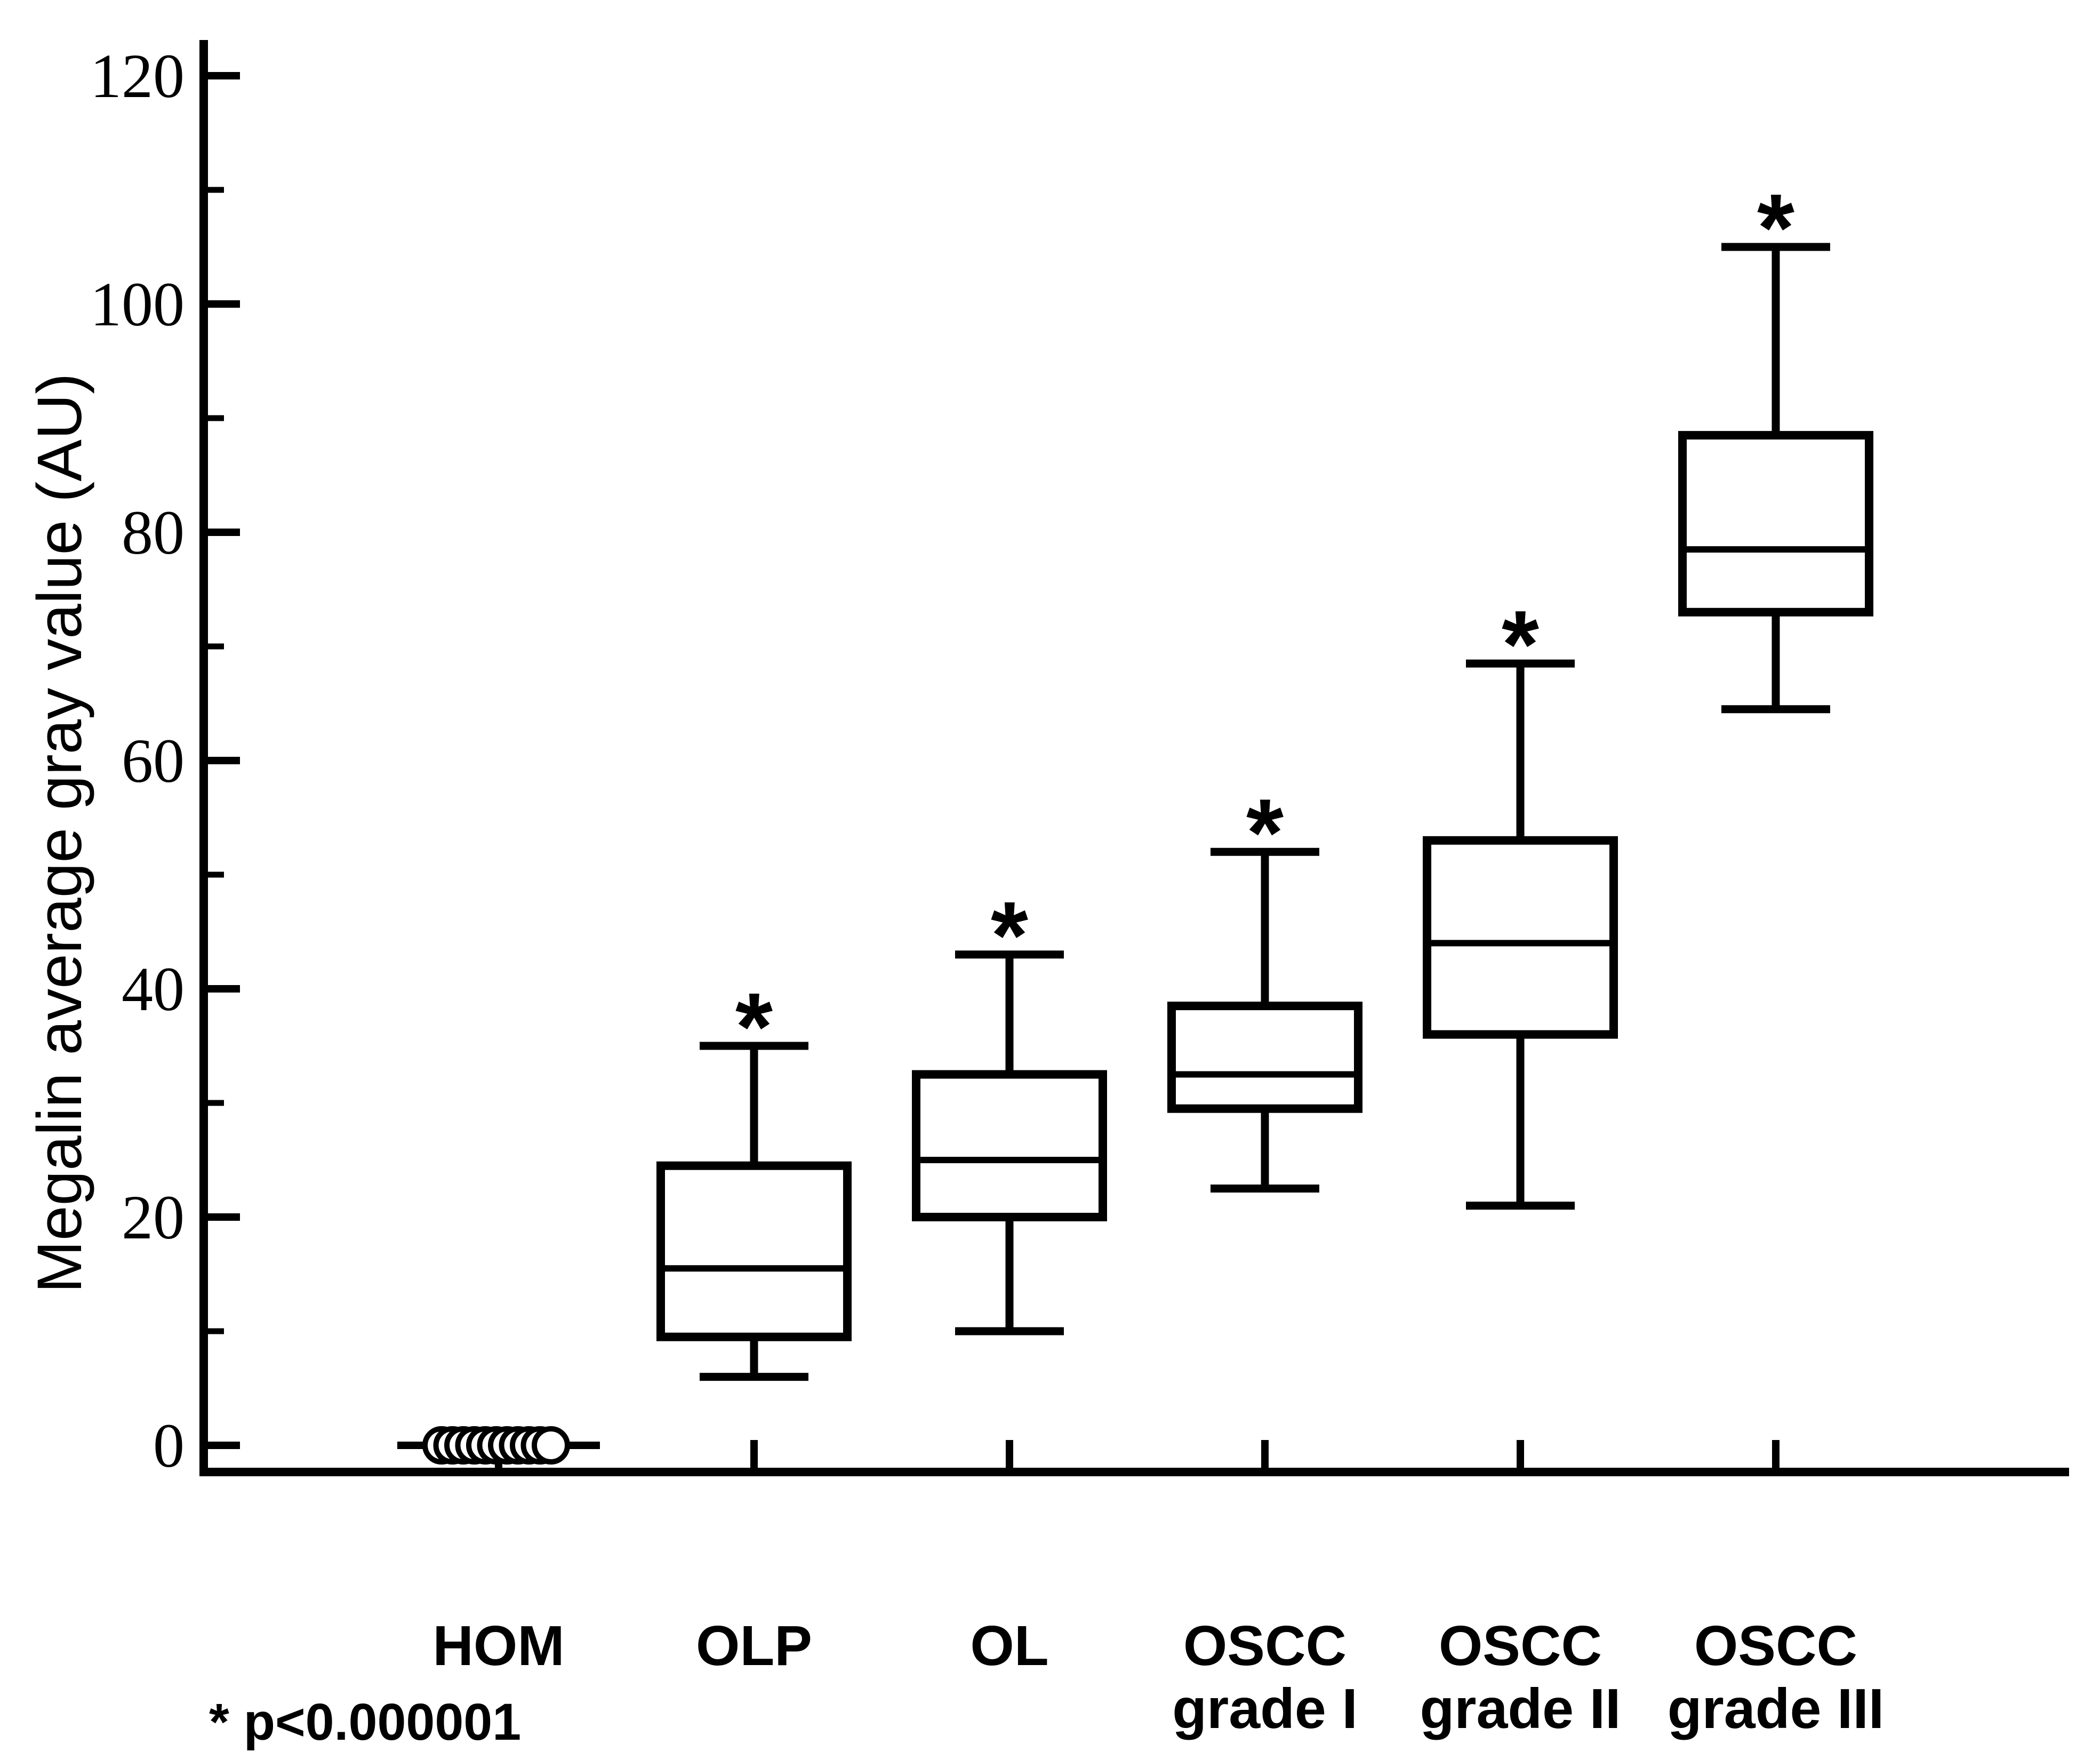 This screenshot has width=2100, height=1760. Describe the element at coordinates (365, 1722) in the screenshot. I see `footnote: * p<0.000001` at that location.